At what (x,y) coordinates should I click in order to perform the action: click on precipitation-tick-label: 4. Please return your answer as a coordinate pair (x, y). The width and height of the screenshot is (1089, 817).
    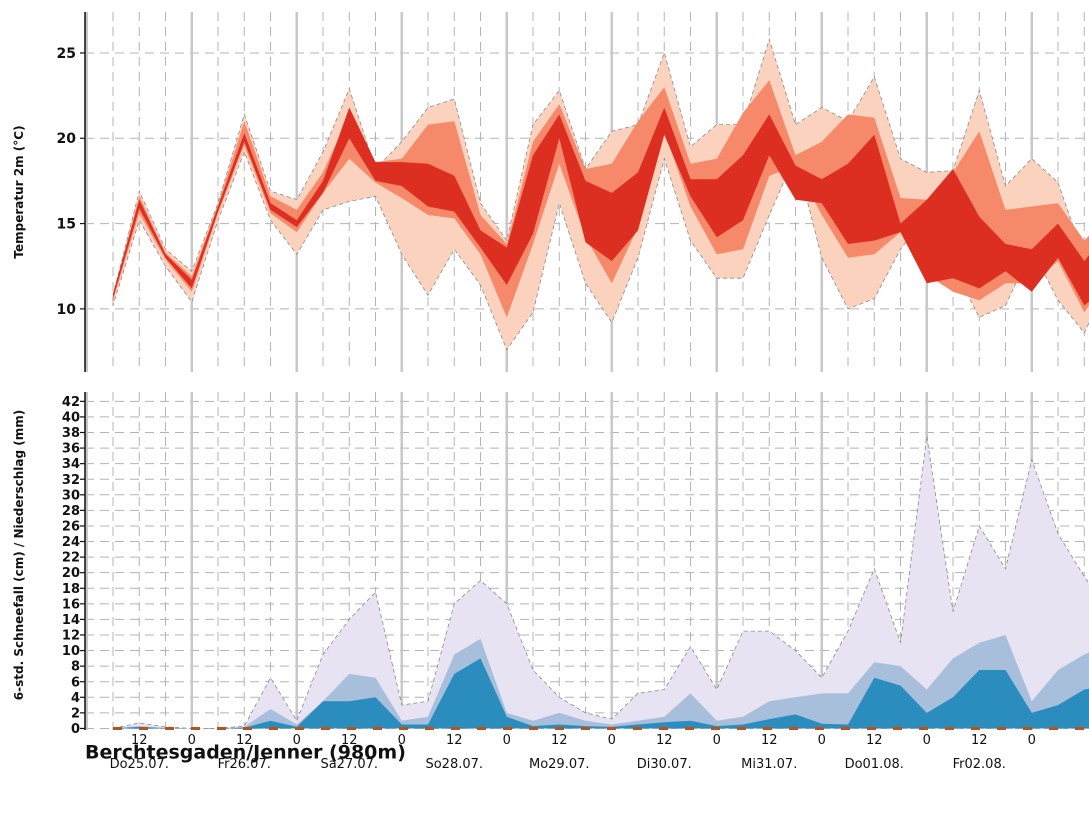
    Looking at the image, I should click on (75, 698).